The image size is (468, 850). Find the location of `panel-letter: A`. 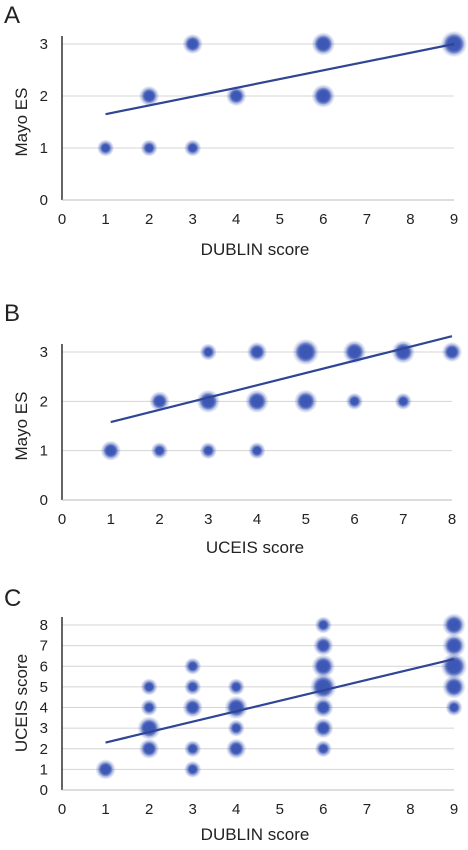

panel-letter: A is located at coordinates (12, 15).